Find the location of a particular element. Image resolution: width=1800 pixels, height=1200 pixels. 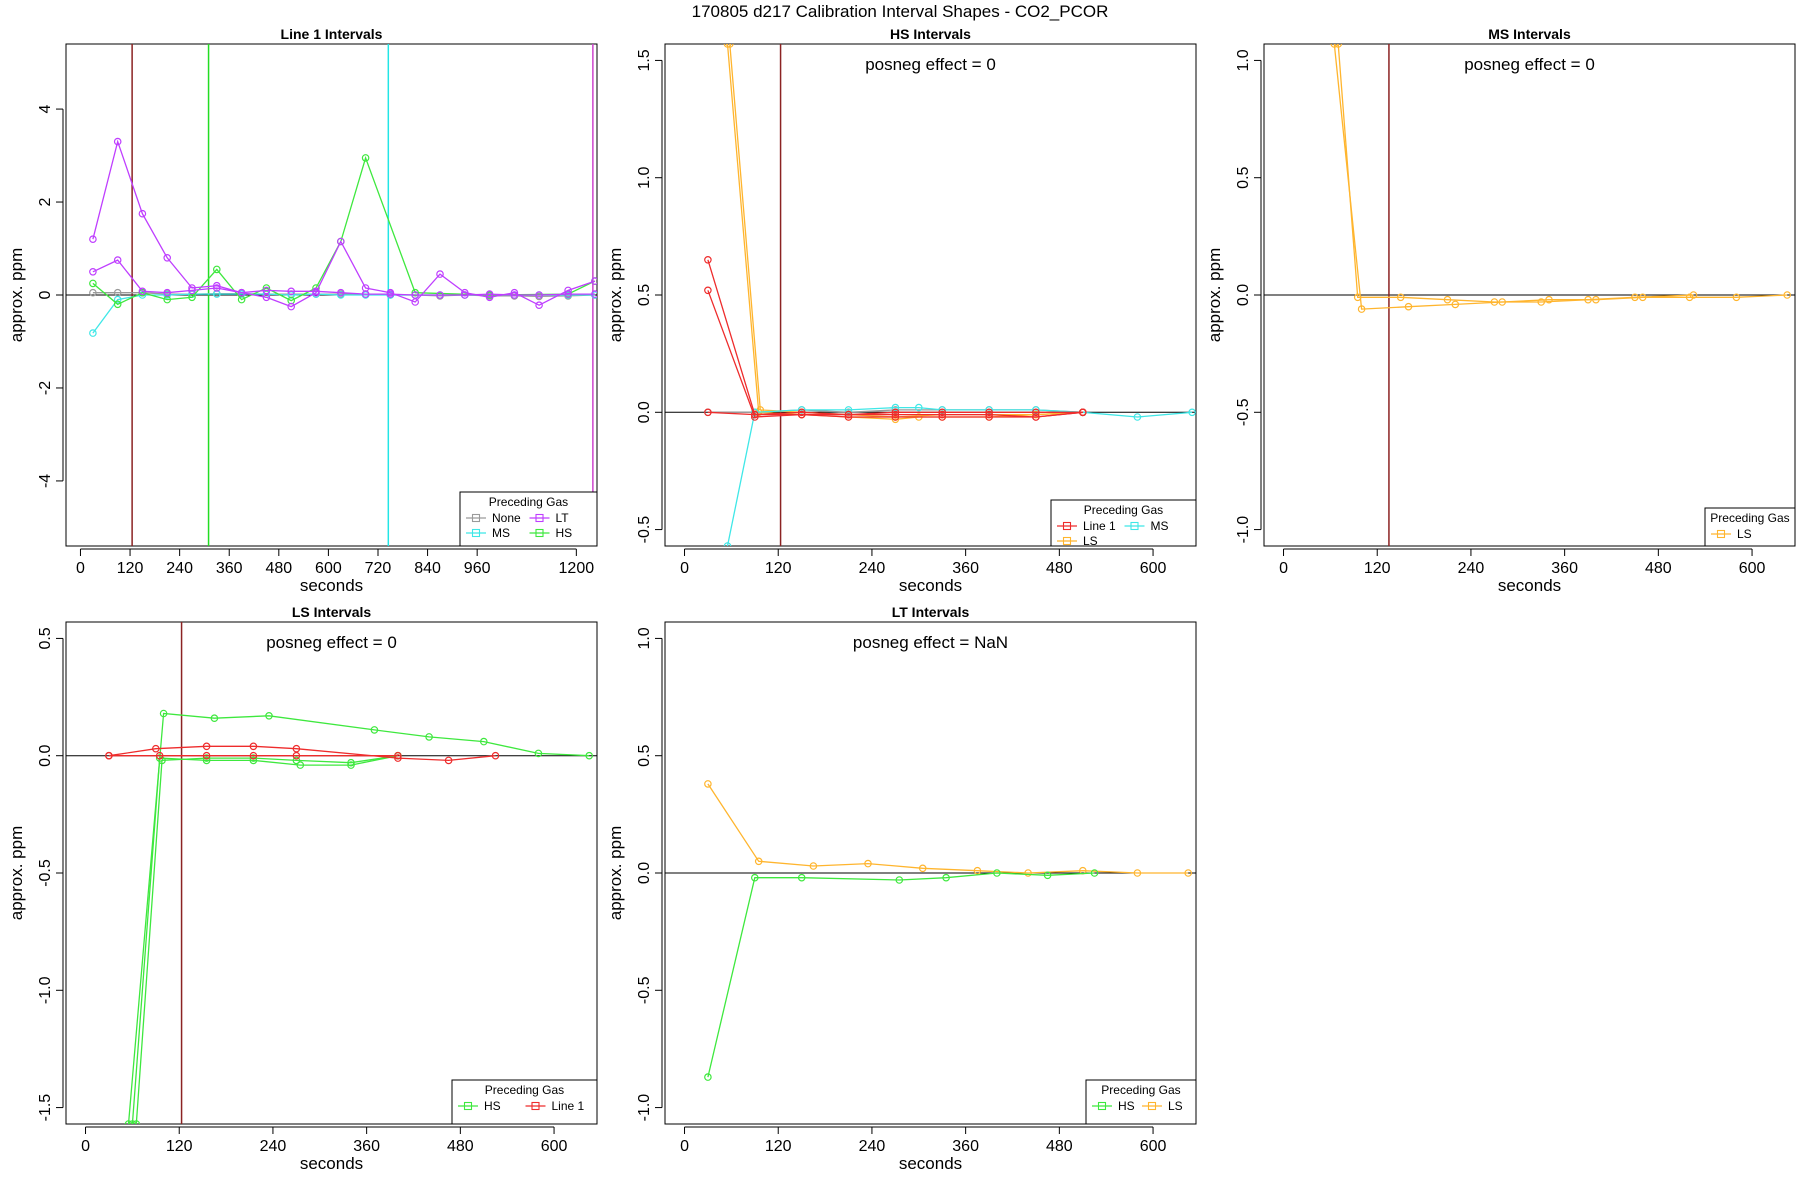

legend: Preceding Gas None LT MS HS is located at coordinates (528, 519).